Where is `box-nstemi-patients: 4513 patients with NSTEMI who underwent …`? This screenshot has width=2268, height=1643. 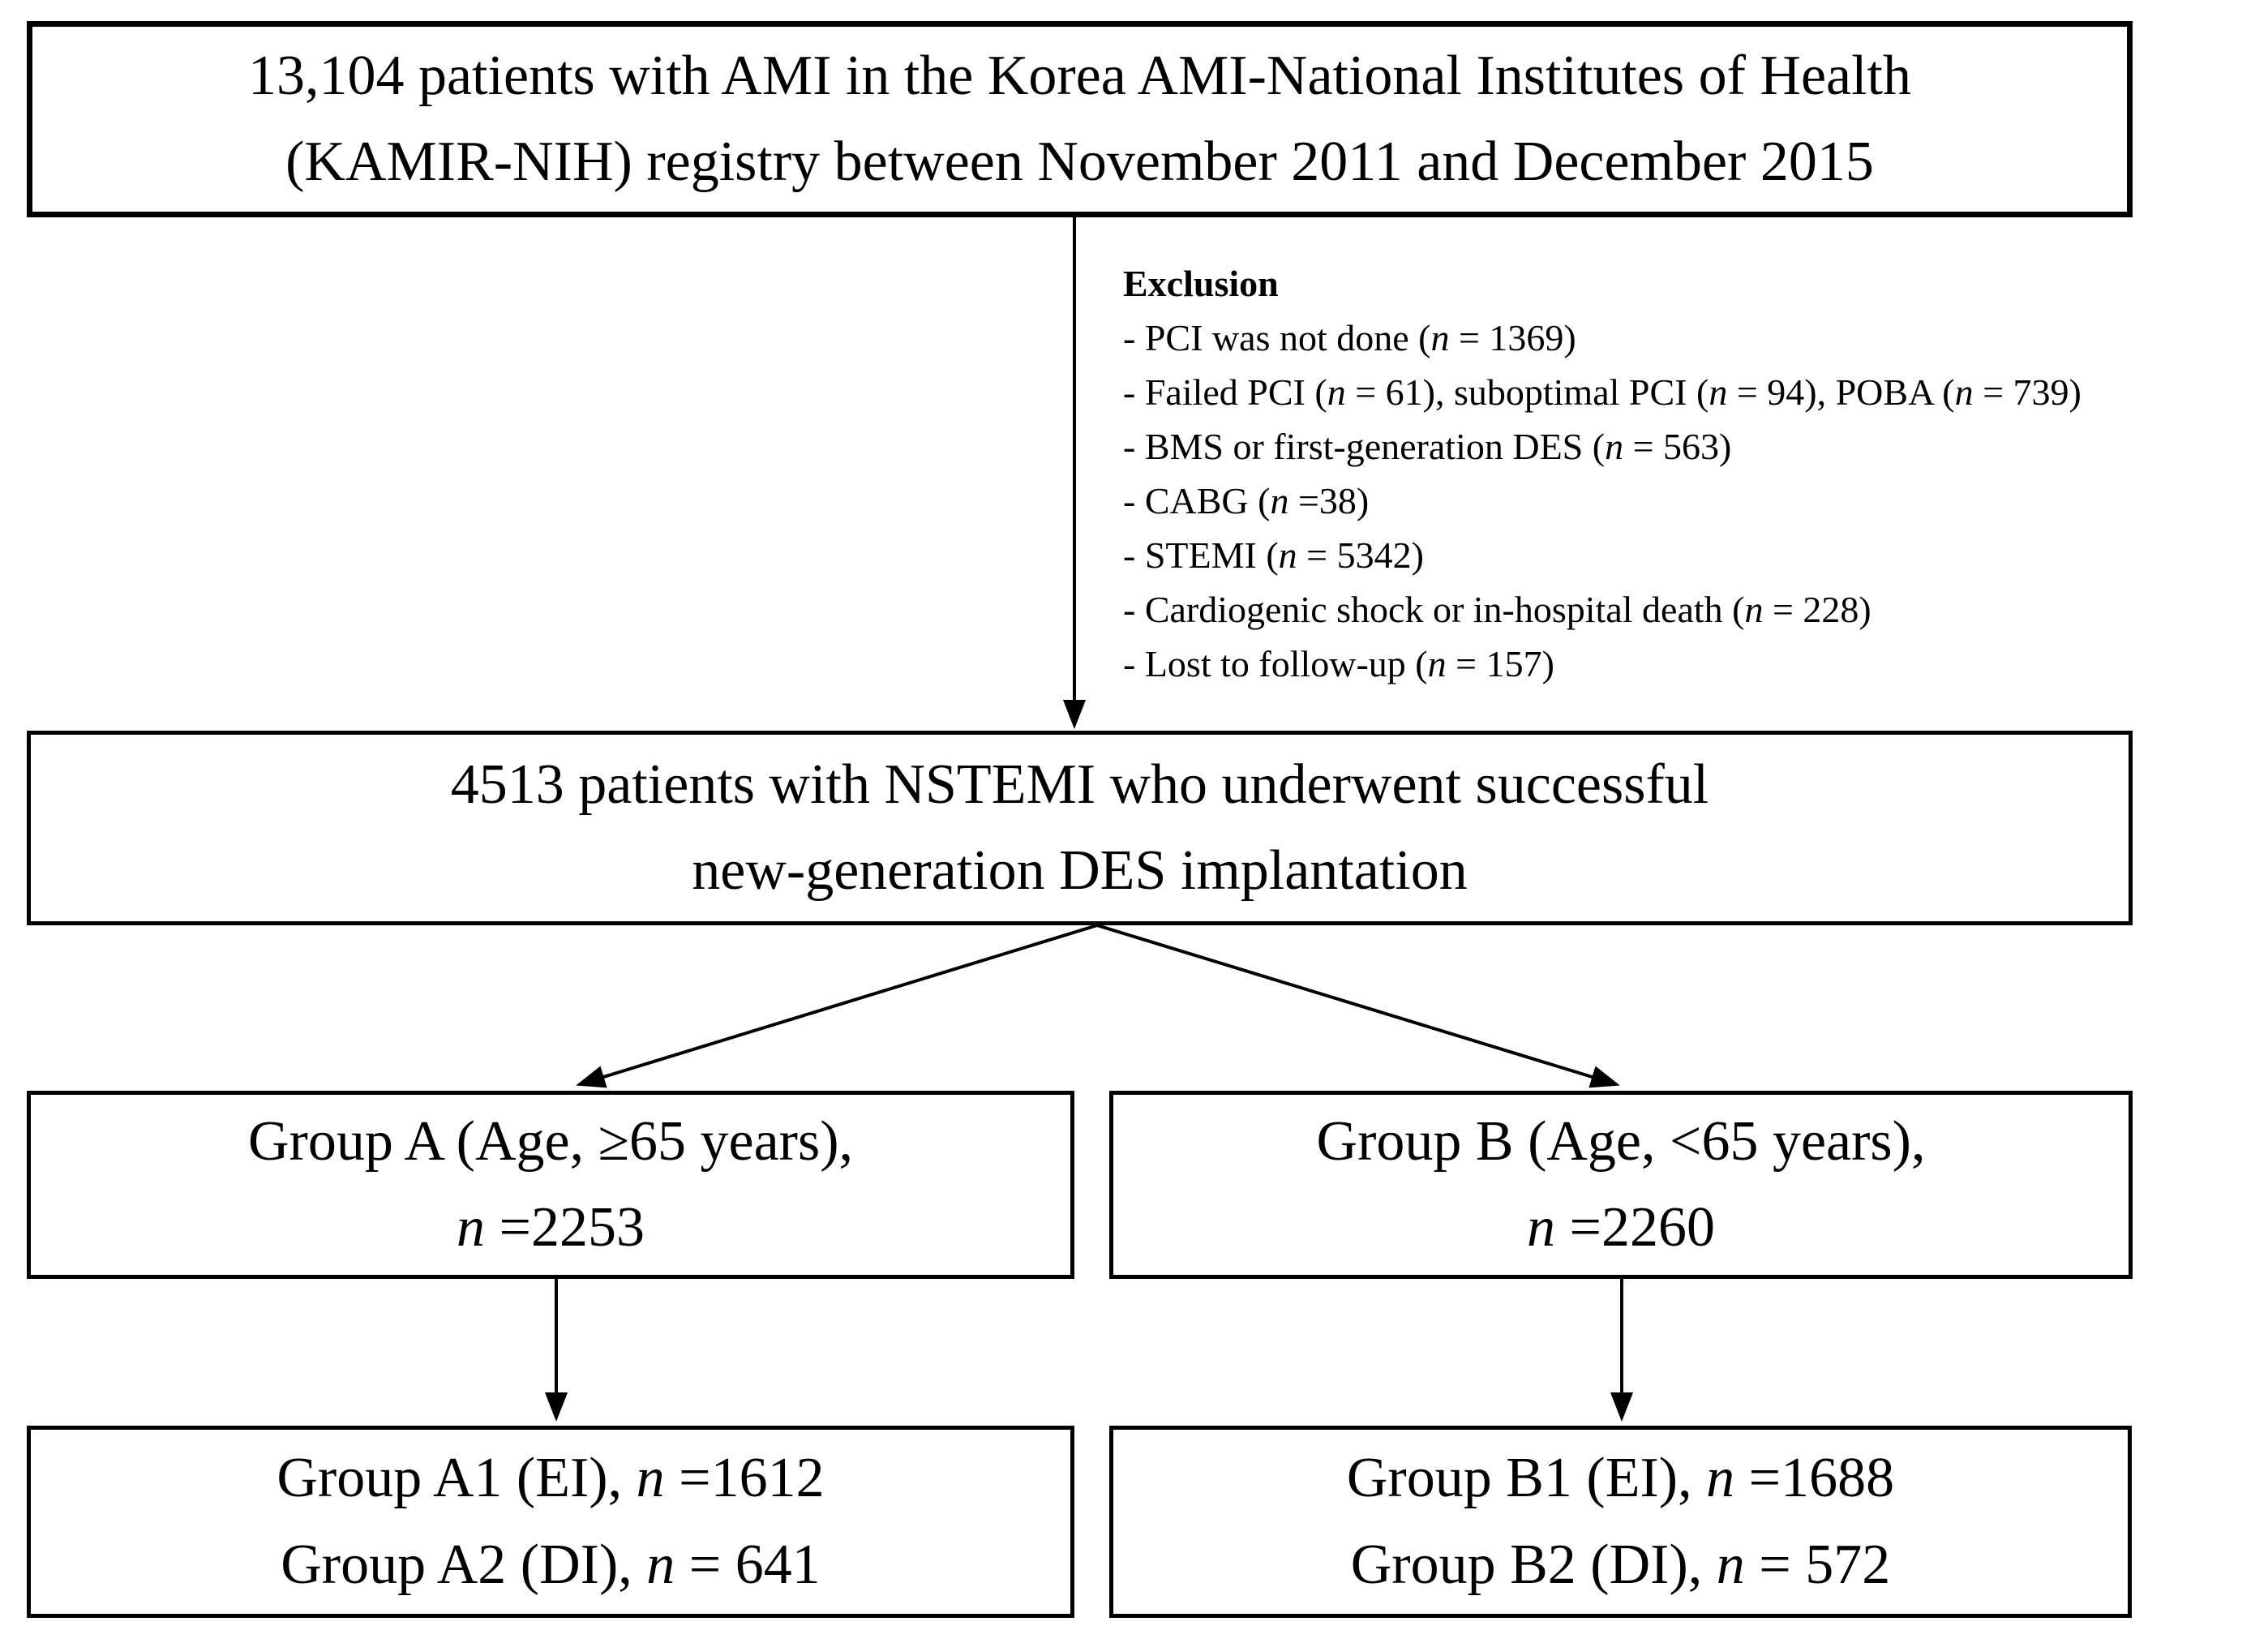
box-nstemi-patients: 4513 patients with NSTEMI who underwent … is located at coordinates (1080, 828).